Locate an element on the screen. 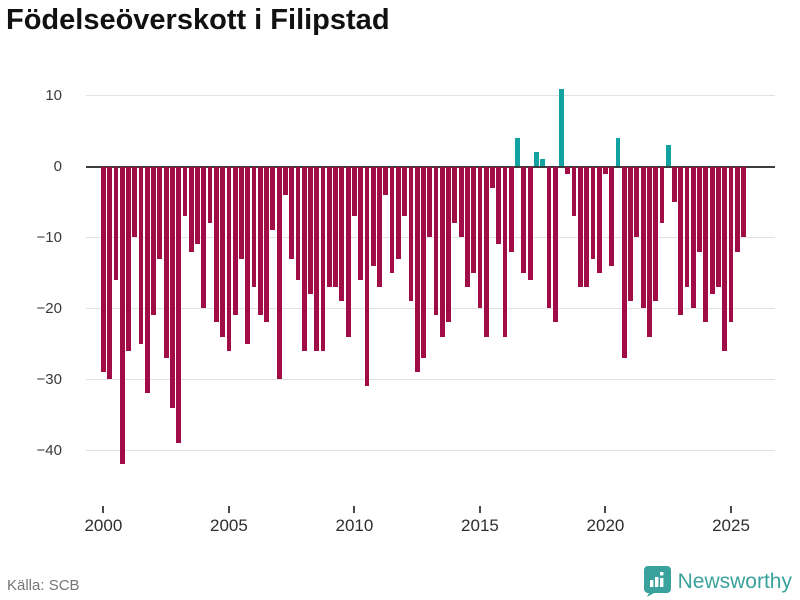 The width and height of the screenshot is (800, 600). y-tick-label: −30 is located at coordinates (49, 379).